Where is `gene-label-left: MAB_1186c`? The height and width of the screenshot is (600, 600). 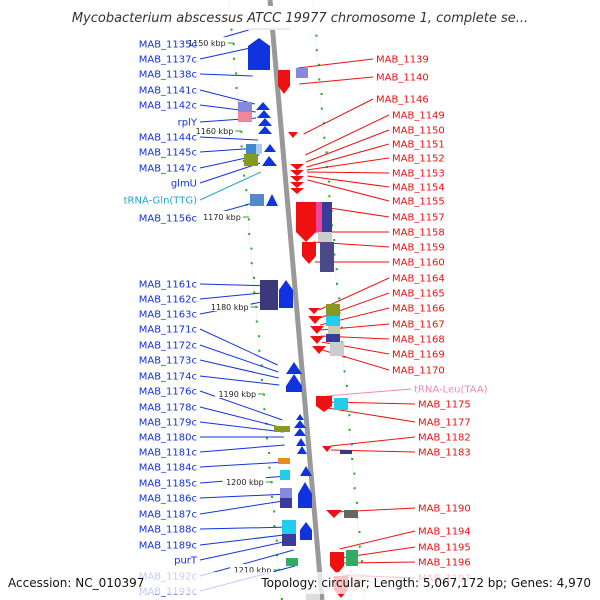 gene-label-left: MAB_1186c is located at coordinates (168, 499).